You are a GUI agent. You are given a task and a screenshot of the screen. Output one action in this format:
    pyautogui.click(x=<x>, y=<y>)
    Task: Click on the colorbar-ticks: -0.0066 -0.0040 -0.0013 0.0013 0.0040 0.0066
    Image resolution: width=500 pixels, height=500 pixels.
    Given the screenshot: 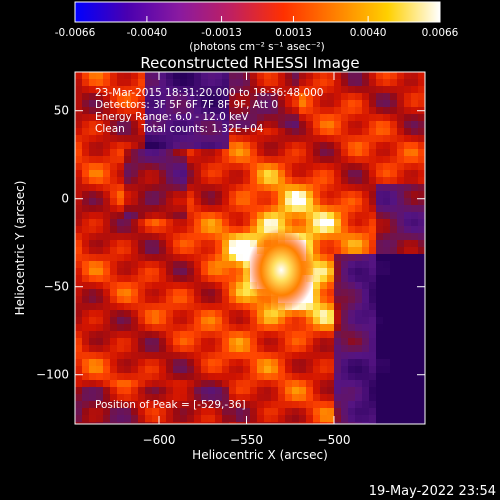 What is the action you would take?
    pyautogui.click(x=257, y=27)
    